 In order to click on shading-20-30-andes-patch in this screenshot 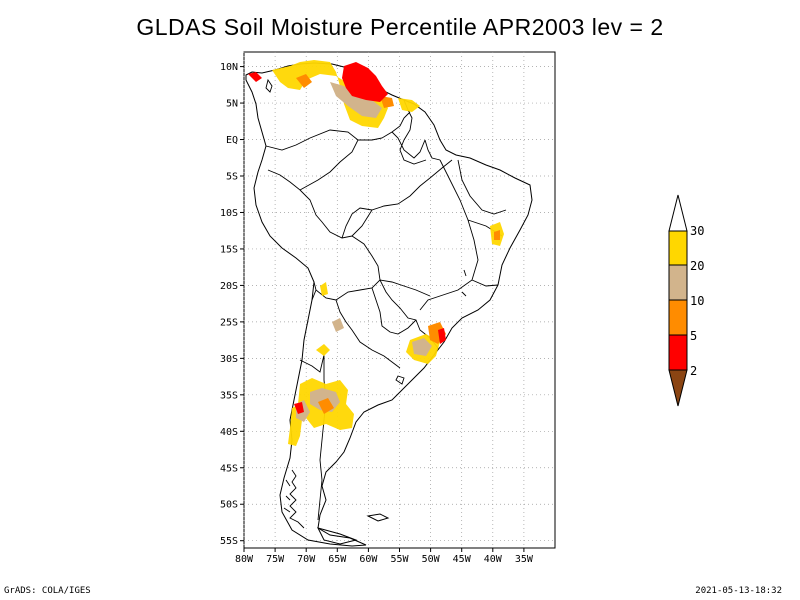, I will do `click(324, 289)`.